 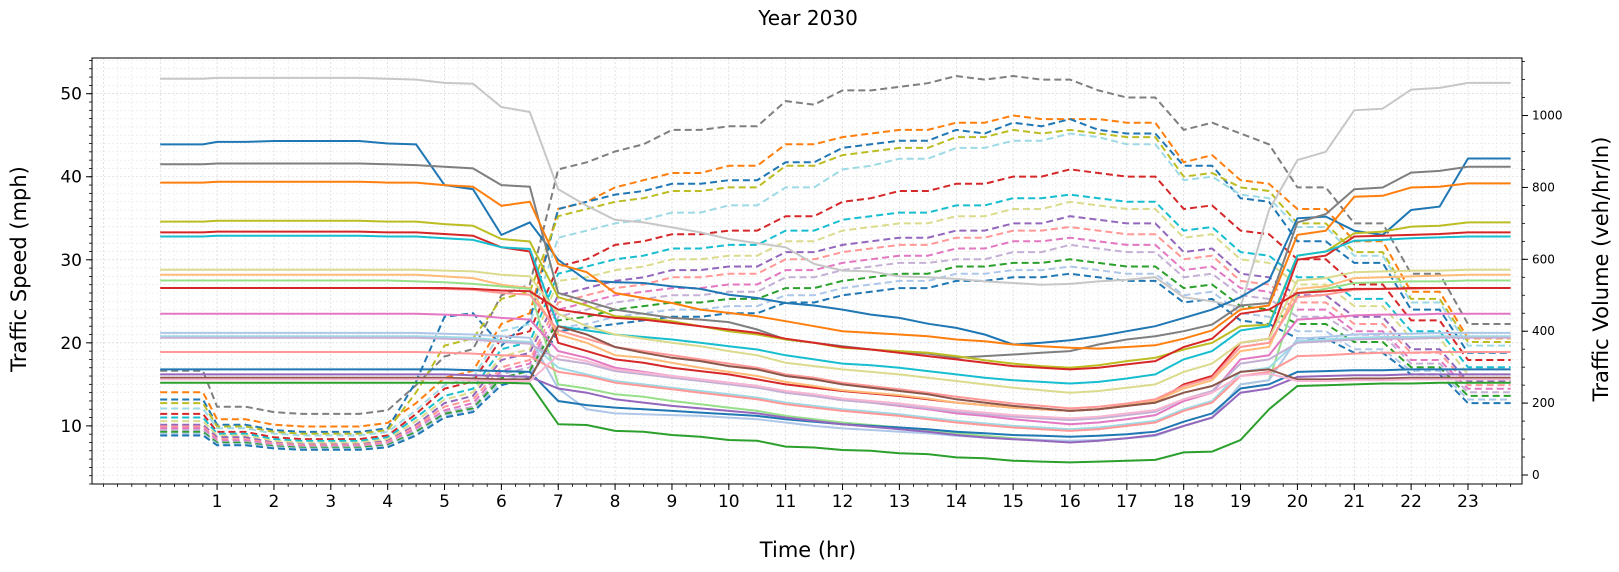 I want to click on y2-tick-label: 0, so click(x=1536, y=475).